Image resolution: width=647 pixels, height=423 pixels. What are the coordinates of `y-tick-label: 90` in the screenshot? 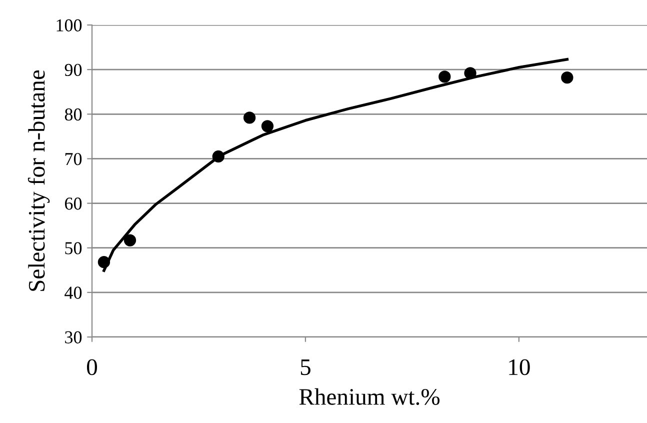 It's located at (73, 70).